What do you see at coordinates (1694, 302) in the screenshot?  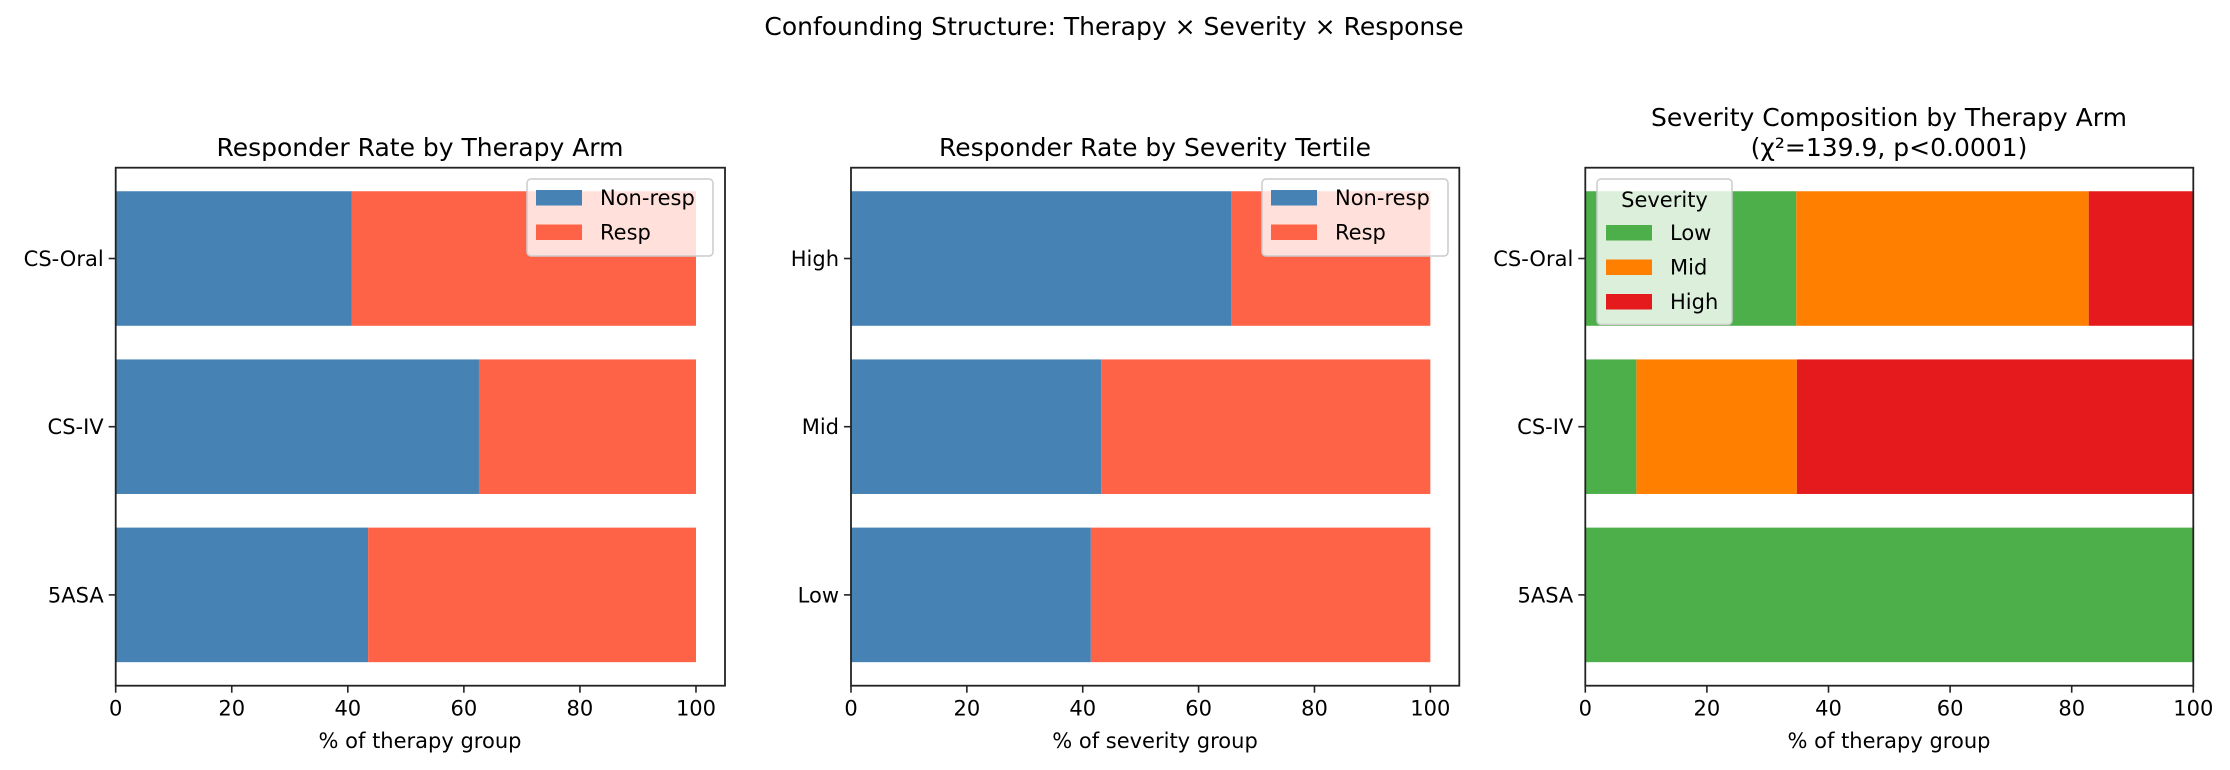 I see `legend-label: High` at bounding box center [1694, 302].